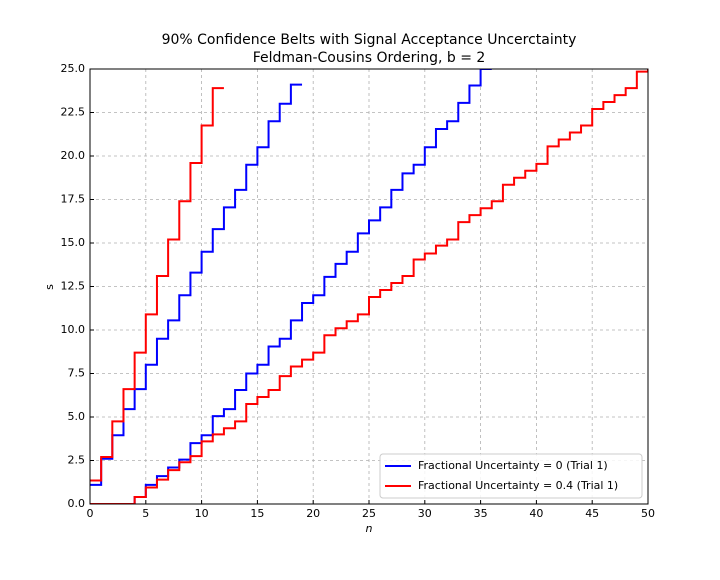 The width and height of the screenshot is (720, 580). I want to click on y-tick-label: 17.5, so click(73, 199).